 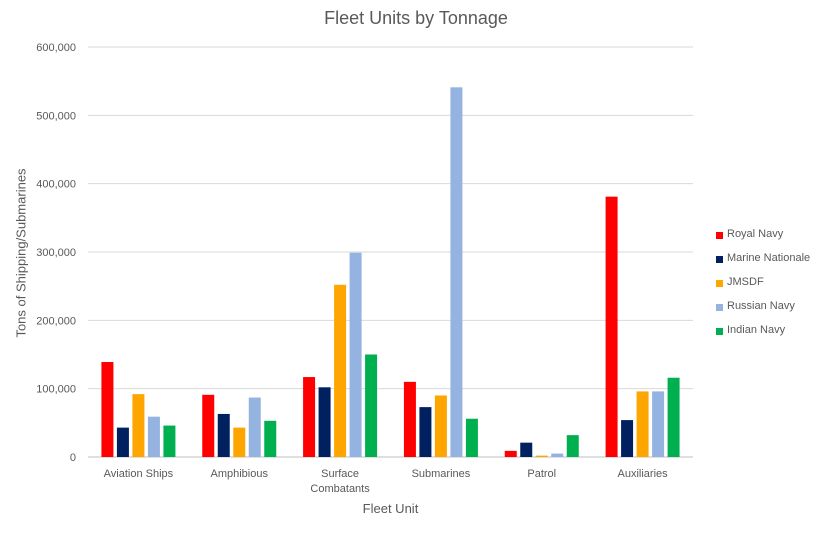 I want to click on x-tick-label: Surface, so click(x=340, y=474).